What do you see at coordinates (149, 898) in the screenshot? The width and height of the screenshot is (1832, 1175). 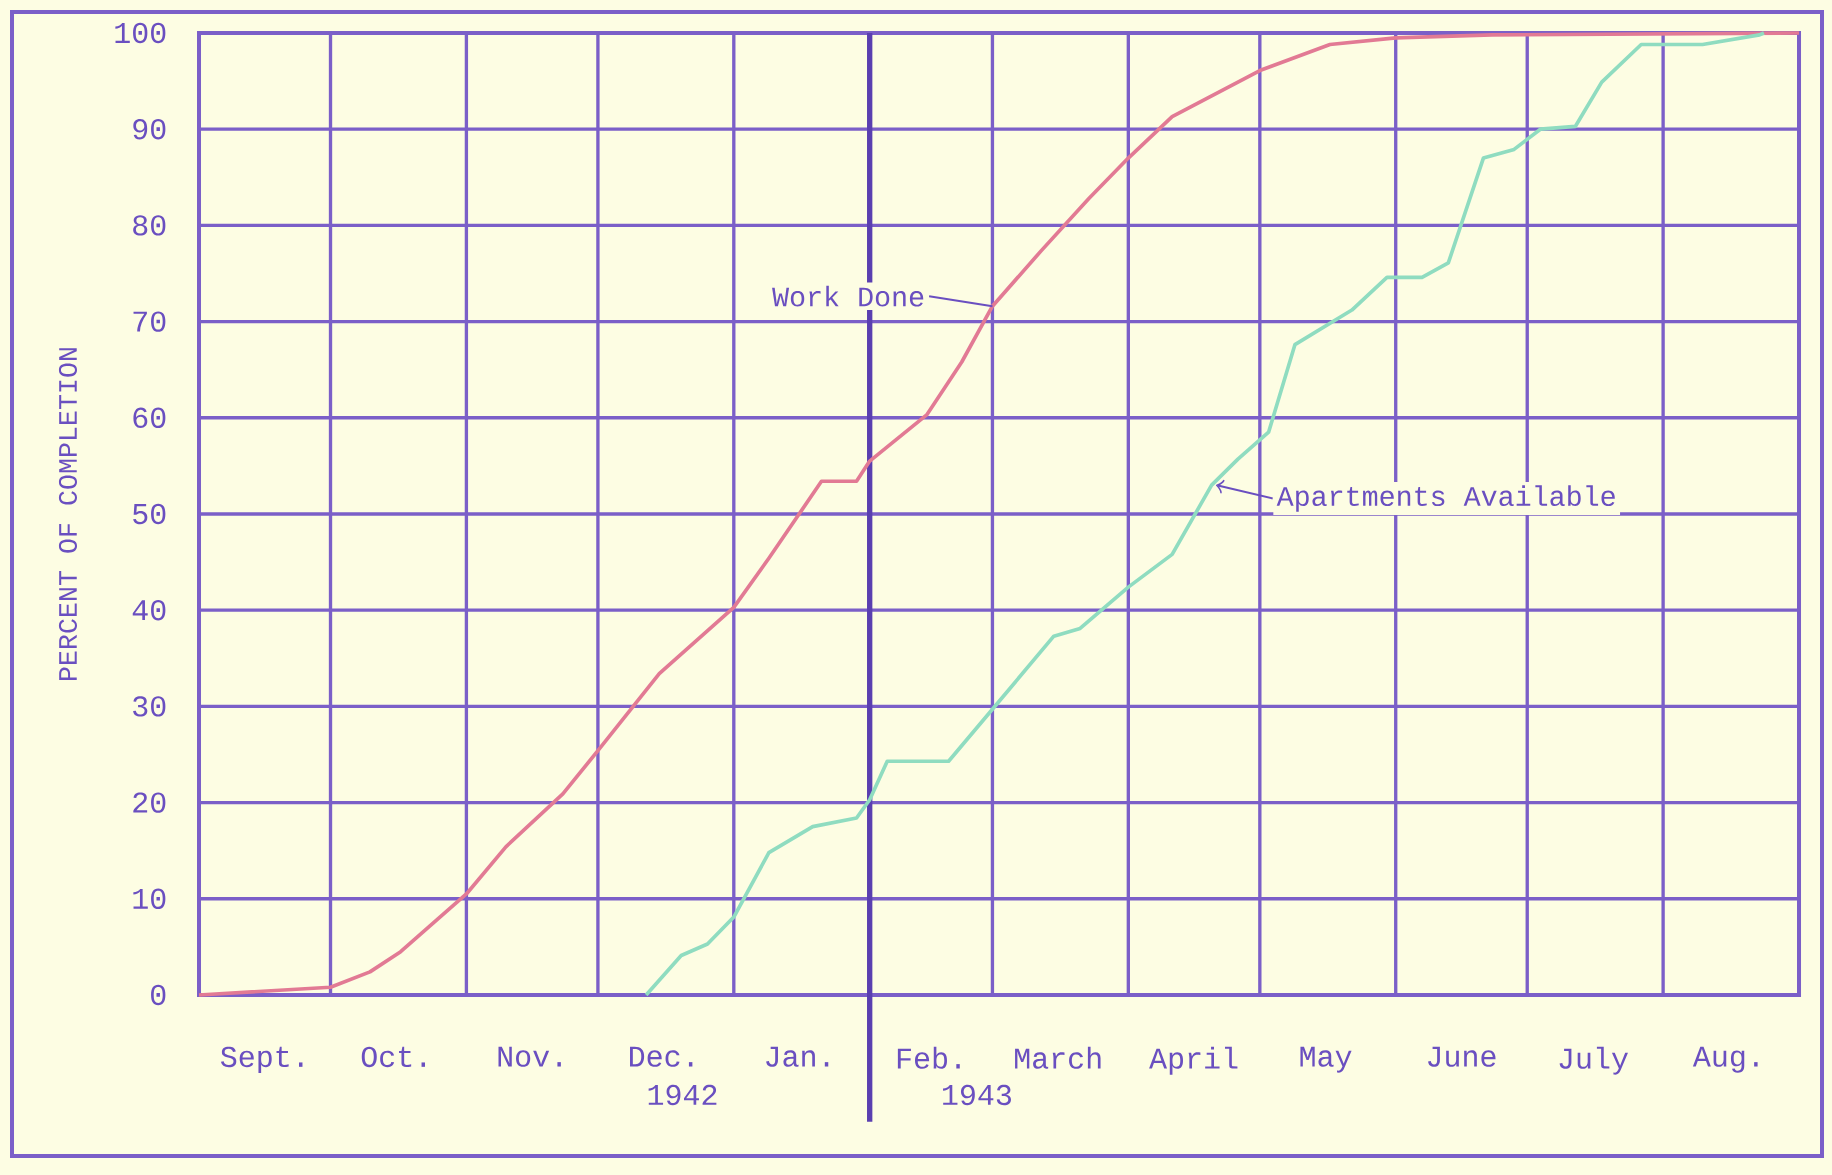 I see `y-tick-label: 10` at bounding box center [149, 898].